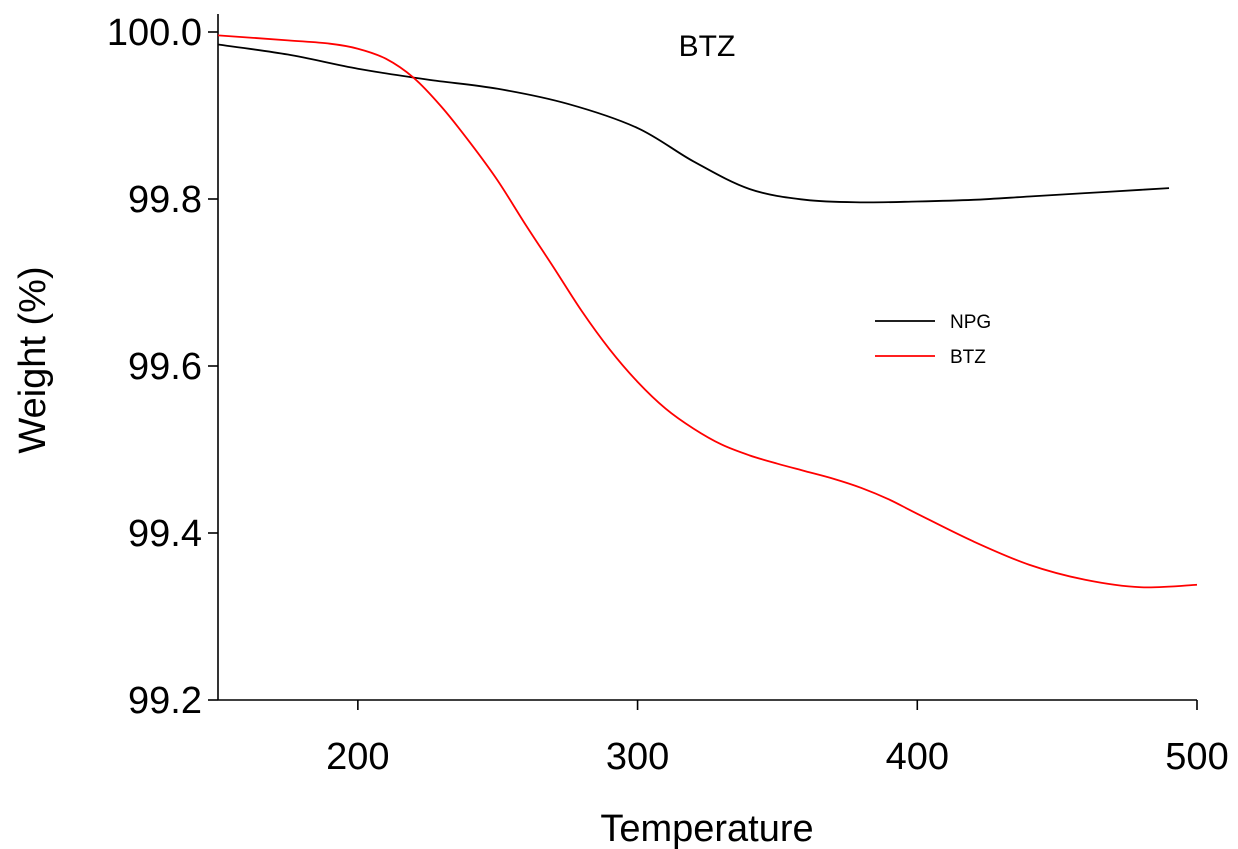  What do you see at coordinates (706, 828) in the screenshot?
I see `x-axis-title: Temperature` at bounding box center [706, 828].